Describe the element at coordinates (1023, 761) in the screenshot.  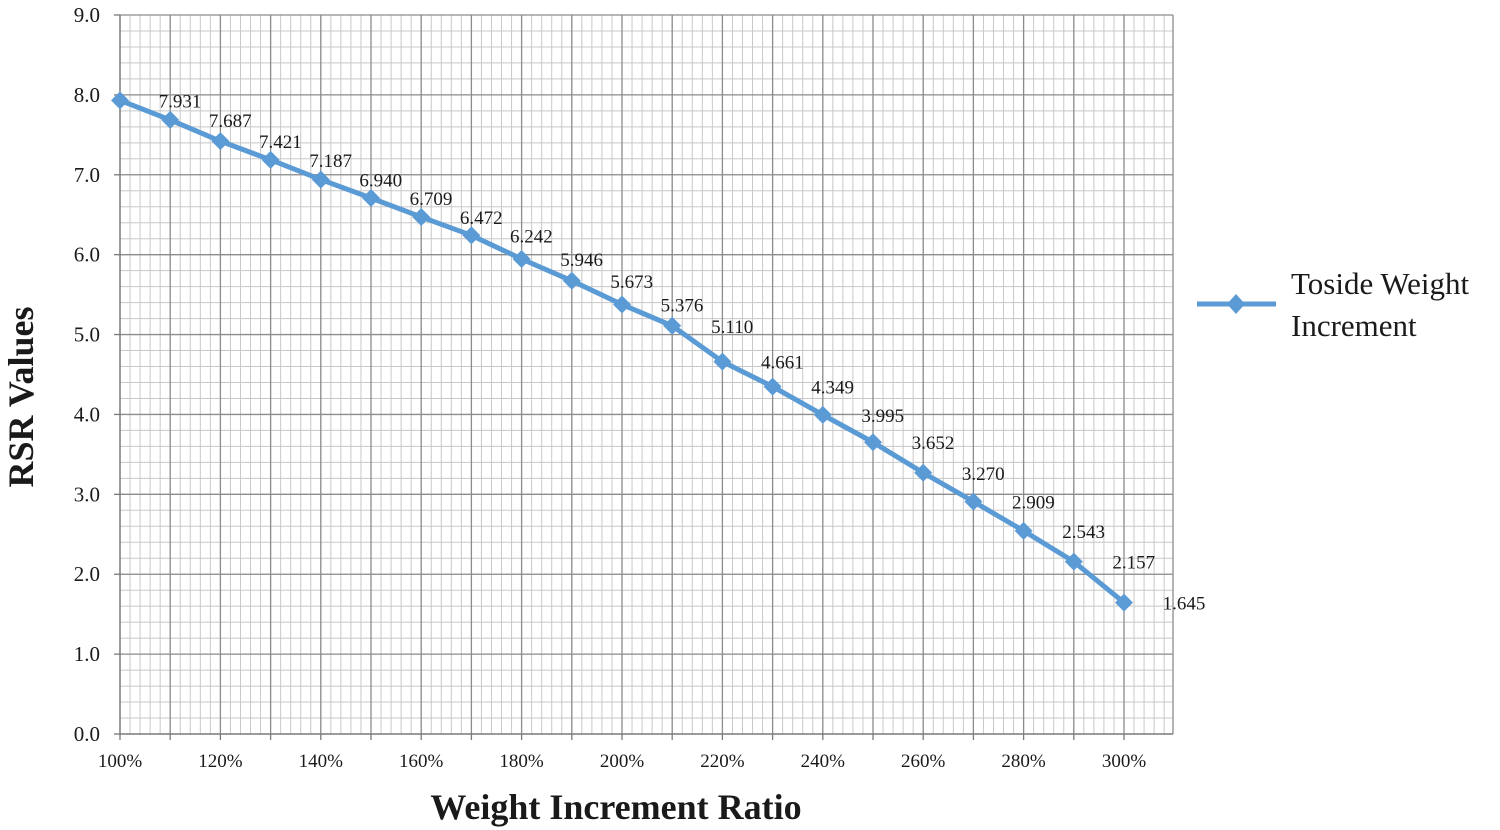
I see `x-tick-label: 280%` at that location.